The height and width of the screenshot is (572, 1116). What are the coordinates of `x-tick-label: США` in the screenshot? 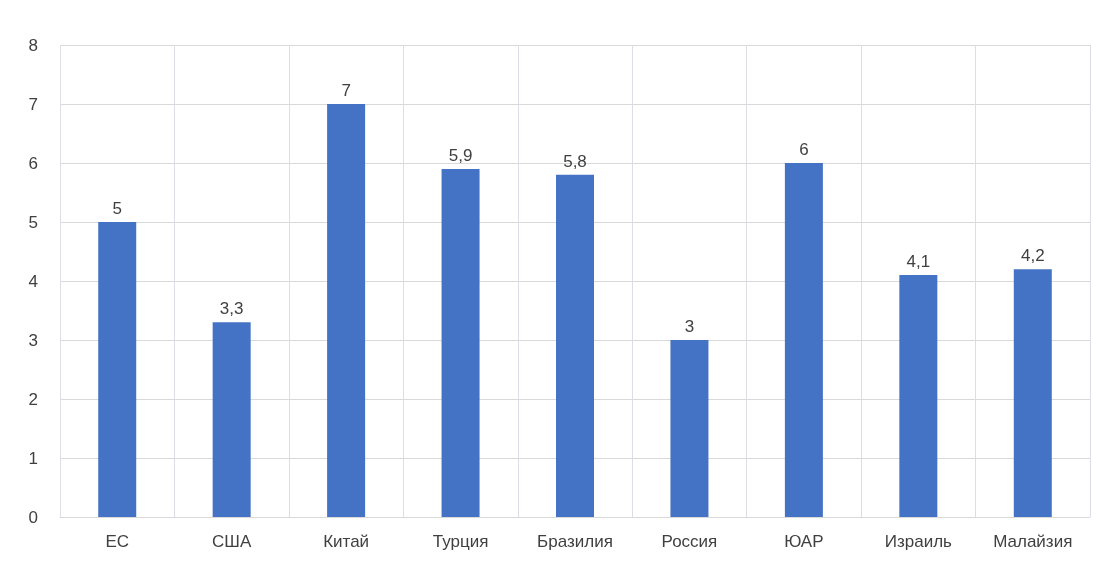 It's located at (232, 541).